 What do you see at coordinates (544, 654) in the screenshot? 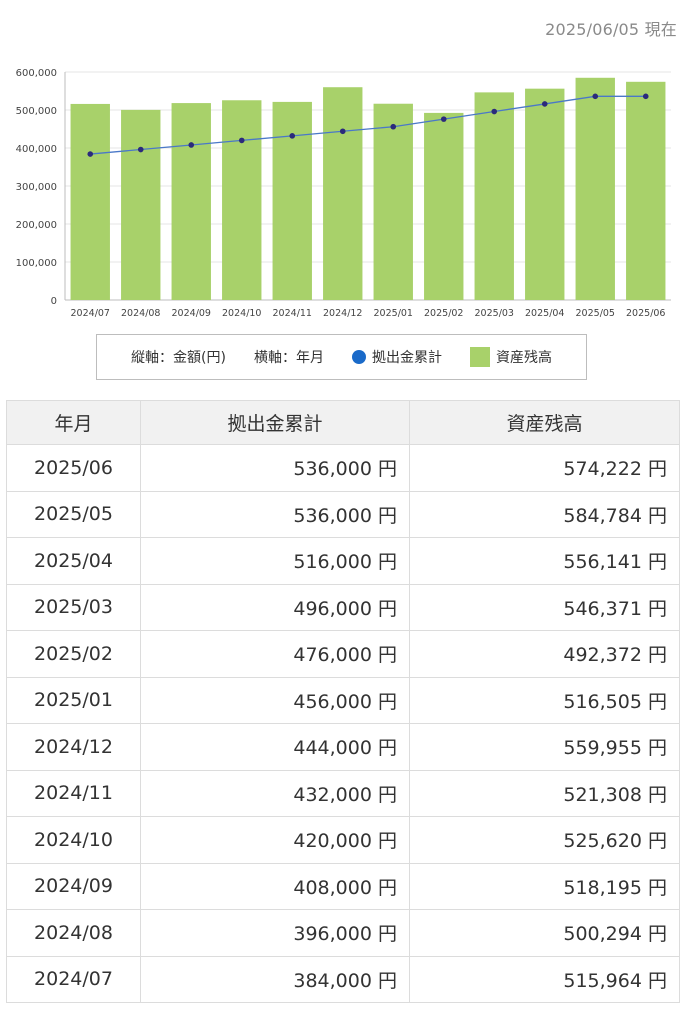
I see `cell-balance: 492,372 円` at bounding box center [544, 654].